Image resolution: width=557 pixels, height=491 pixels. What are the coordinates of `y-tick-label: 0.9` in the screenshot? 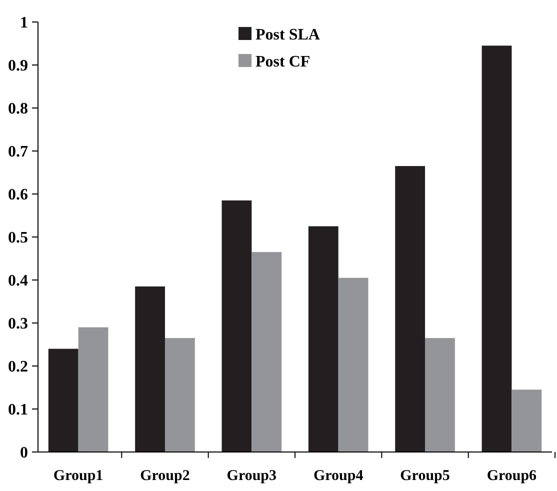 It's located at (18, 66).